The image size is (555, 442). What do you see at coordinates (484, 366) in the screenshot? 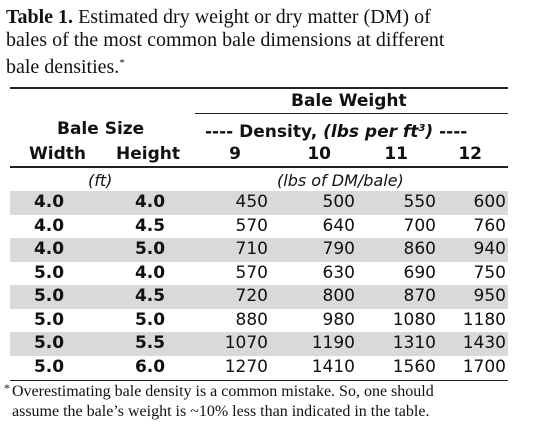
I see `cell-d12: 1700` at bounding box center [484, 366].